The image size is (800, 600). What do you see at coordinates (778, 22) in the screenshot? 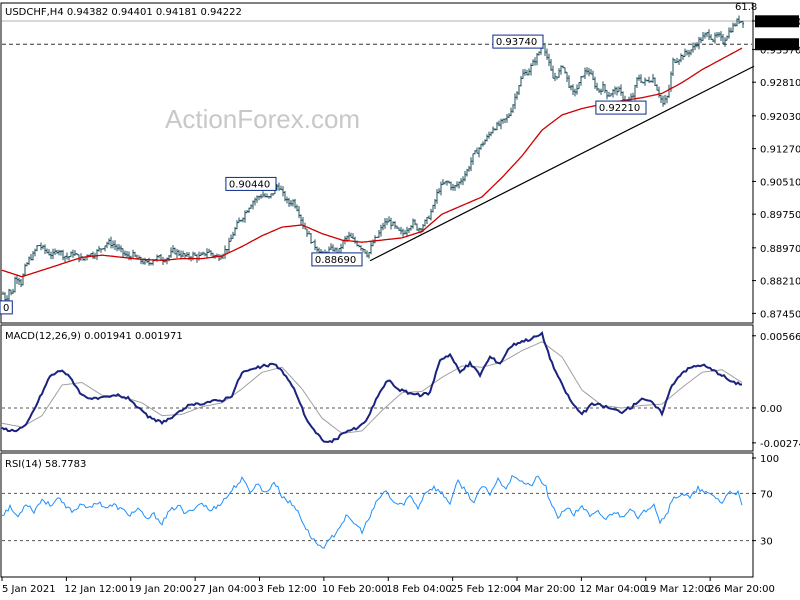
I see `price-label-text: 0.94222` at bounding box center [778, 22].